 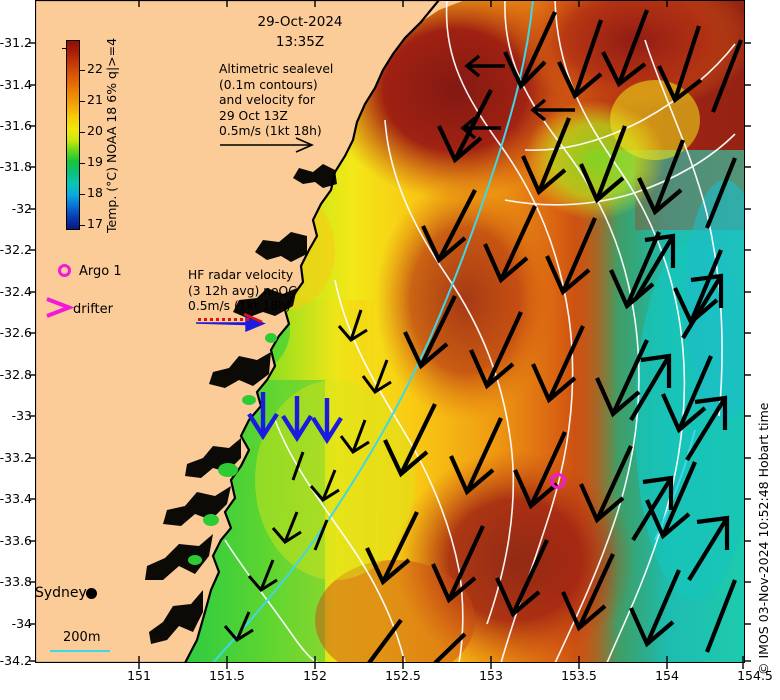 What do you see at coordinates (315, 675) in the screenshot?
I see `x-tick-label: 152` at bounding box center [315, 675].